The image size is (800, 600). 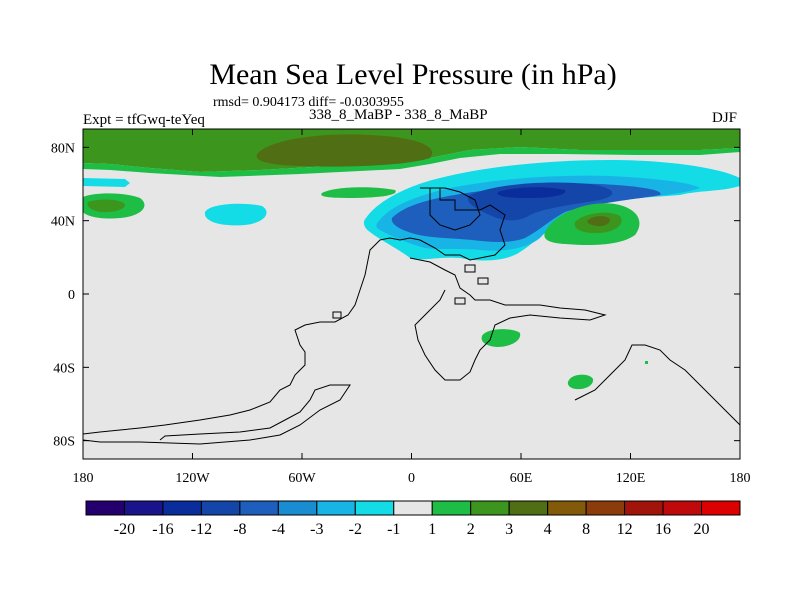 I want to click on outline-greenland, so click(x=455, y=209).